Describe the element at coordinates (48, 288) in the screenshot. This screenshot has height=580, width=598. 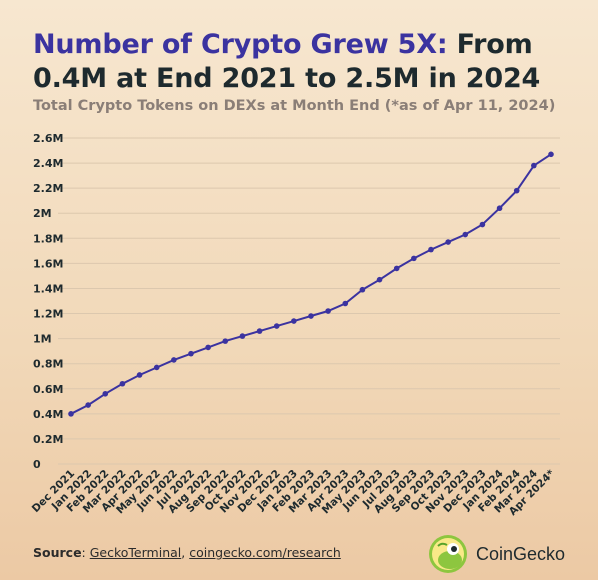
I see `y-tick-label: 1.4M` at that location.